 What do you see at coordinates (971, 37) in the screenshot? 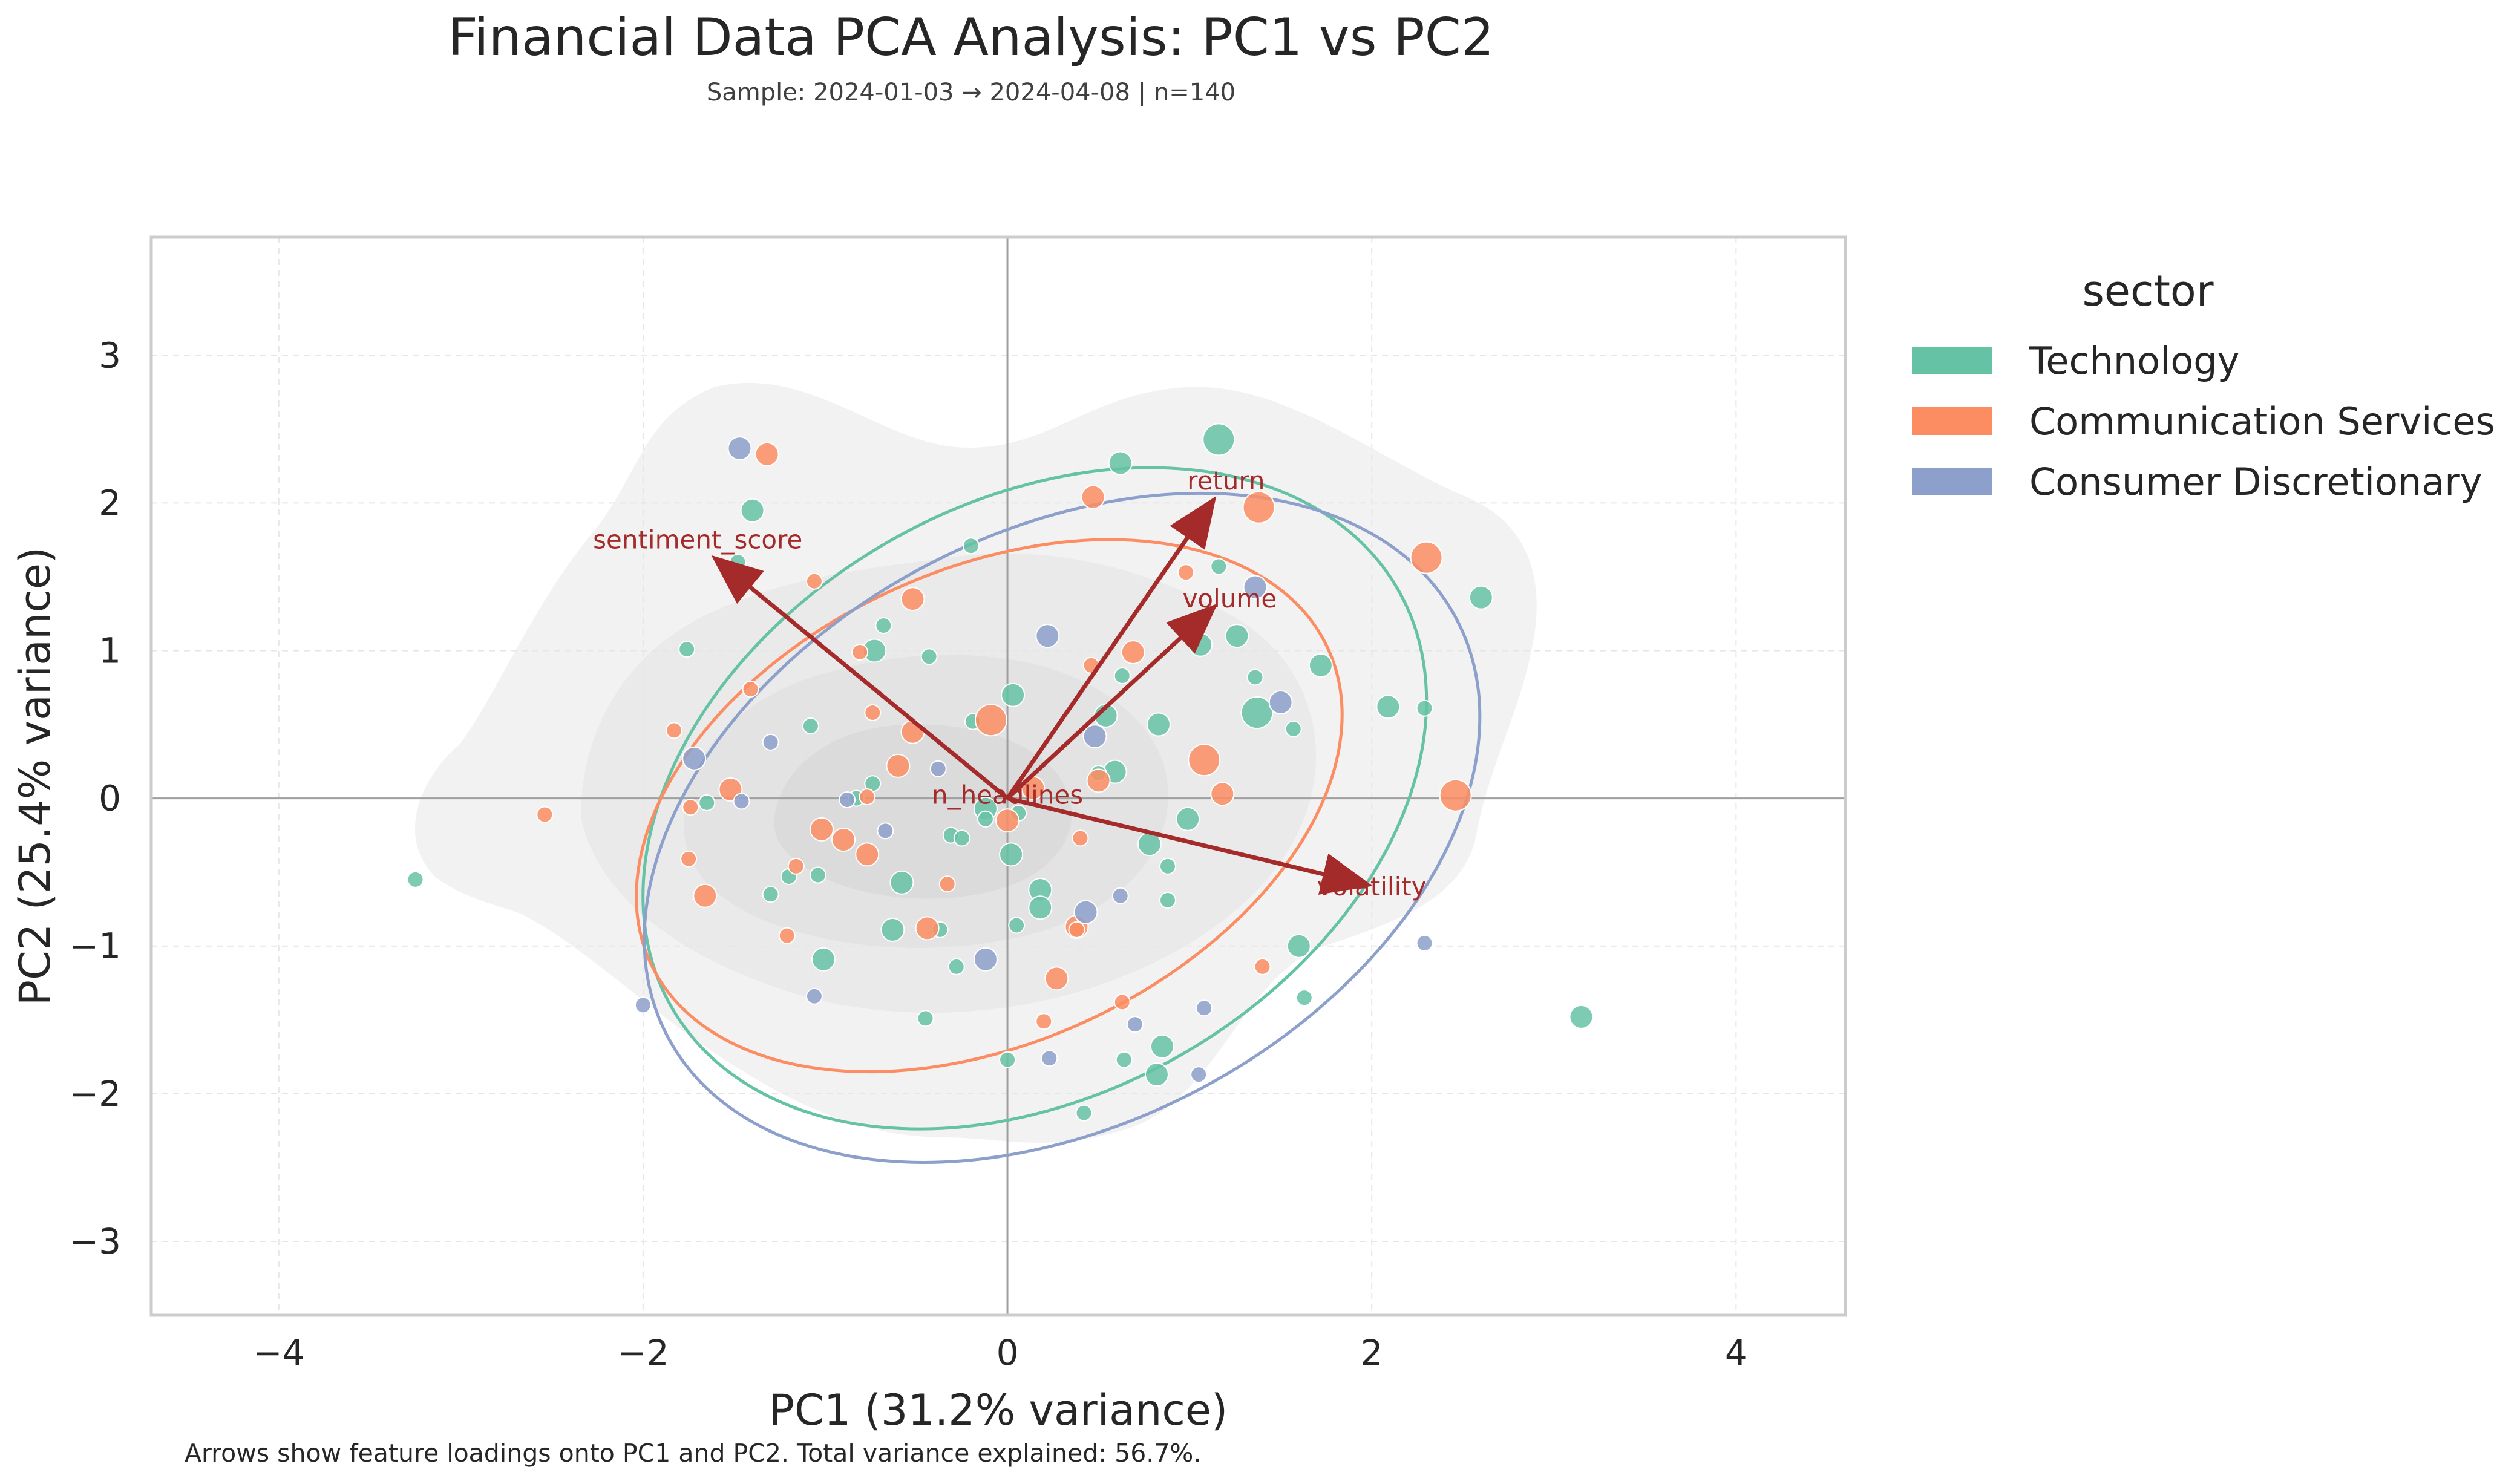
I see `chart-title: Financial Data PCA Analysis: PC1 vs PC2` at bounding box center [971, 37].